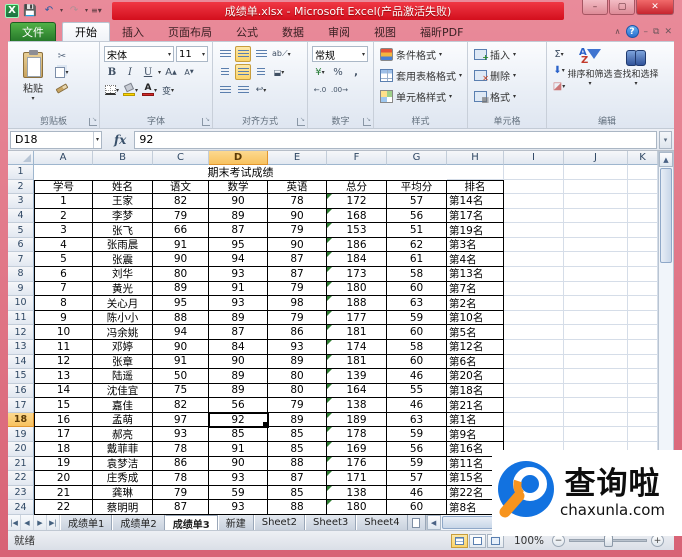 Image resolution: width=682 pixels, height=557 pixels. What do you see at coordinates (417, 303) in the screenshot?
I see `cell-G10: 63` at bounding box center [417, 303].